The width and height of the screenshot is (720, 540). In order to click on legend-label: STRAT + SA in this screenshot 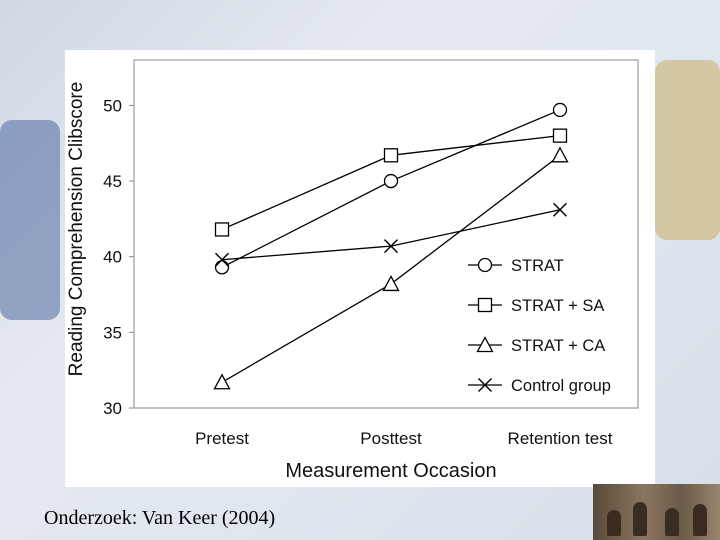, I will do `click(557, 306)`.